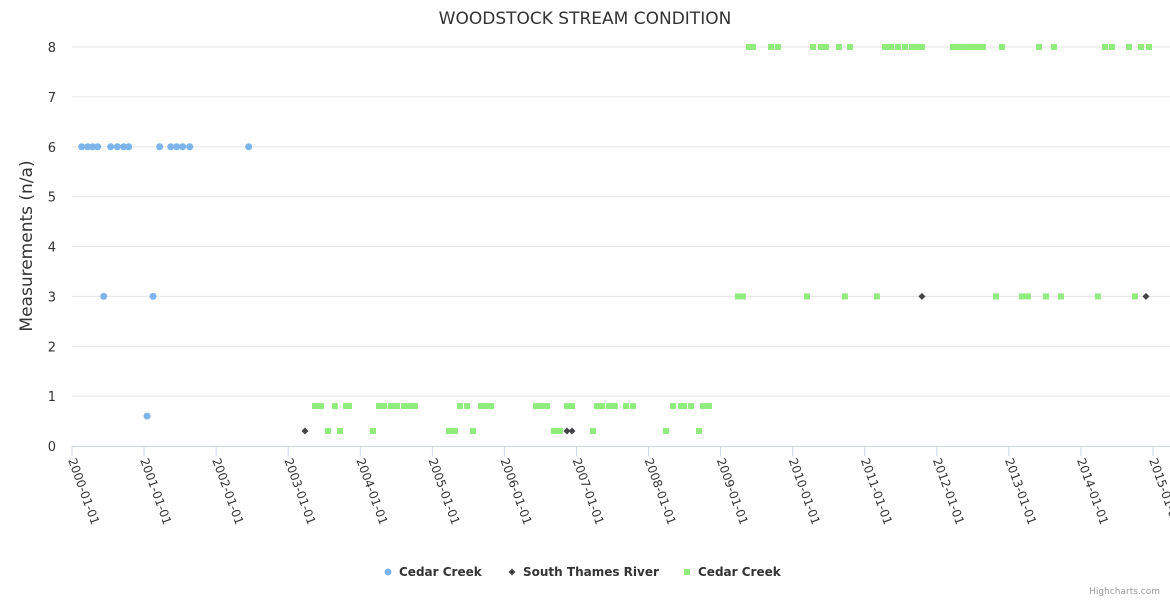  Describe the element at coordinates (52, 148) in the screenshot. I see `y-tick-label: 6` at that location.